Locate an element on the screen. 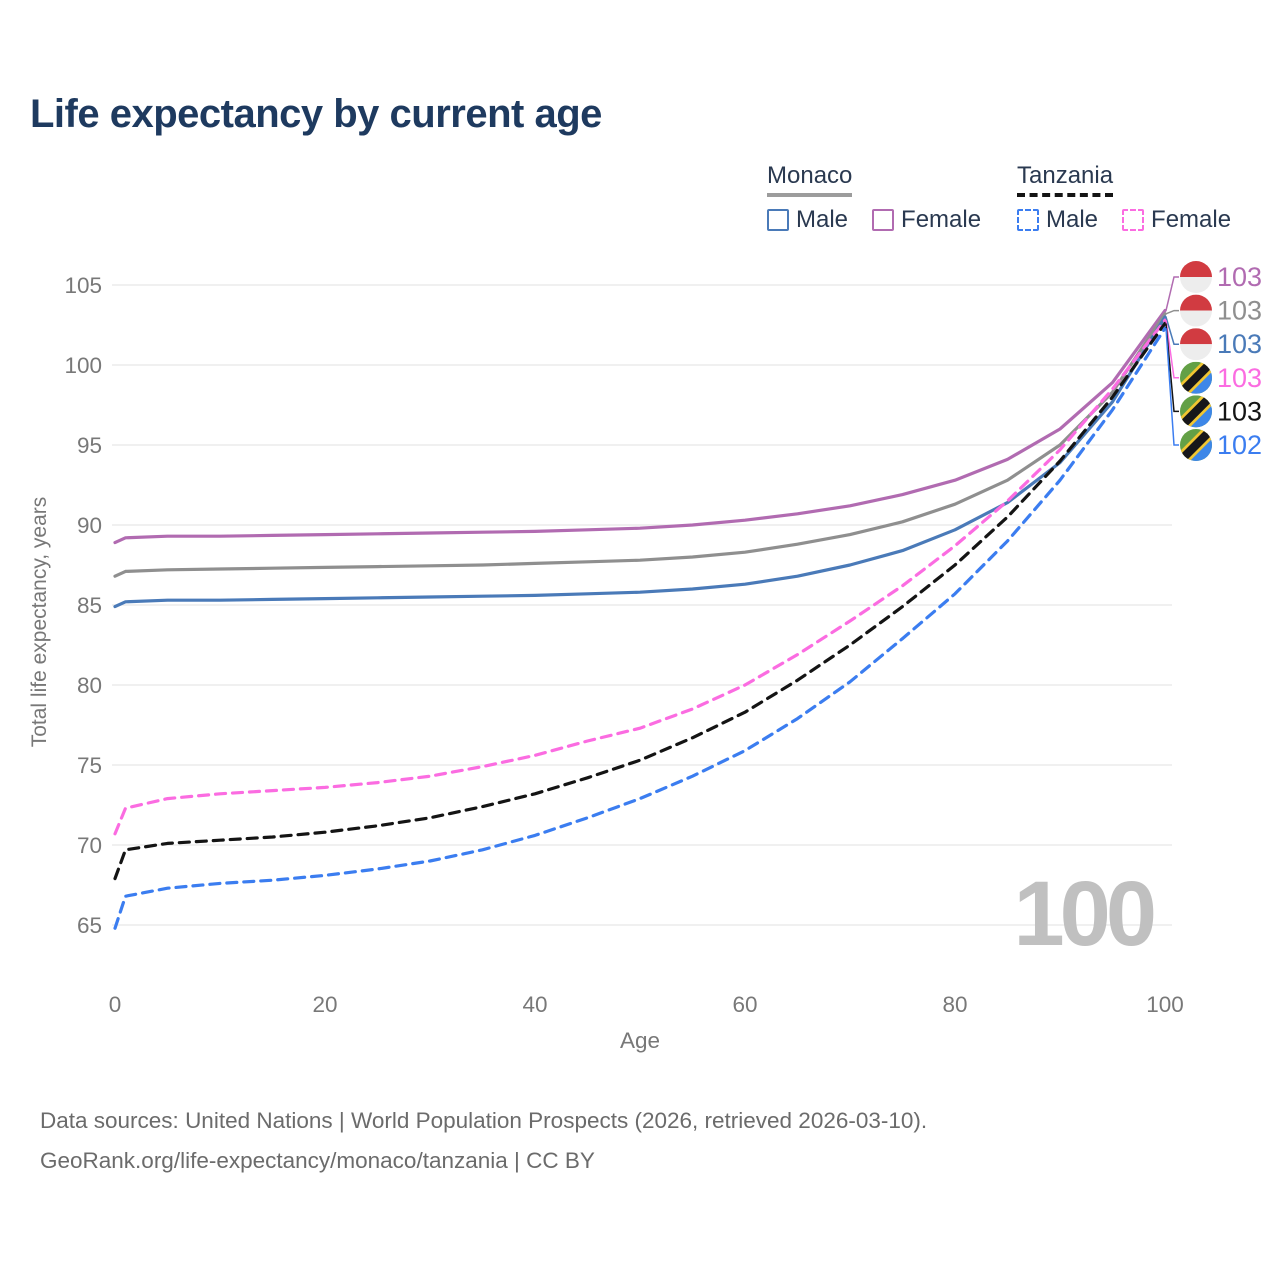 The height and width of the screenshot is (1280, 1280). legend-items-tanzania: Male Female is located at coordinates (1124, 220).